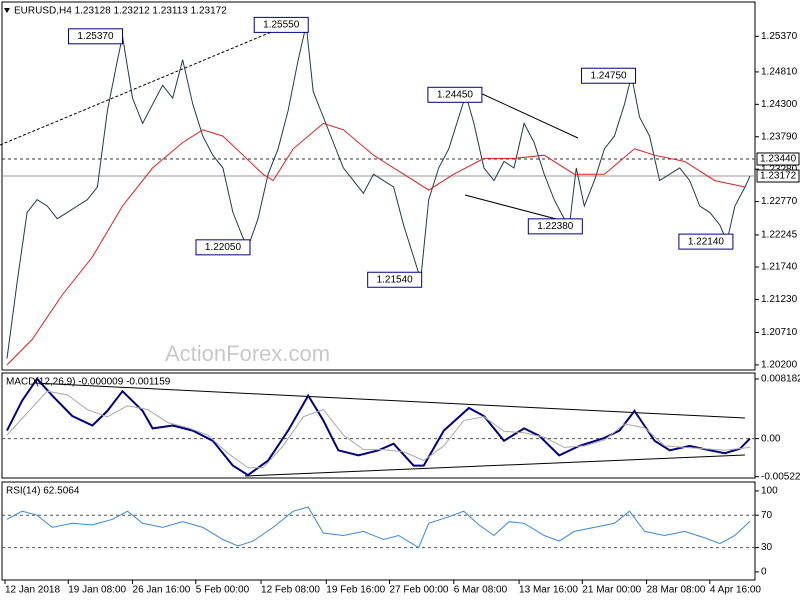  I want to click on y-tick-label: 0.008182, so click(780, 379).